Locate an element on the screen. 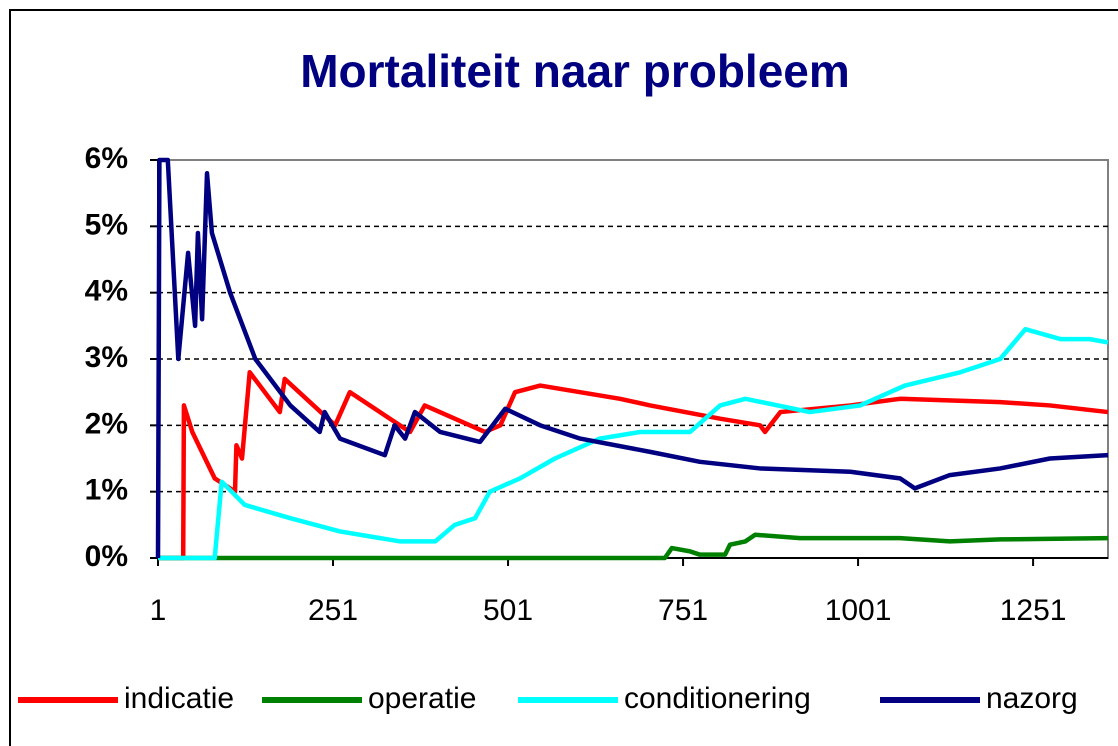 Image resolution: width=1118 pixels, height=746 pixels. x-tick-label: 1251 is located at coordinates (1033, 610).